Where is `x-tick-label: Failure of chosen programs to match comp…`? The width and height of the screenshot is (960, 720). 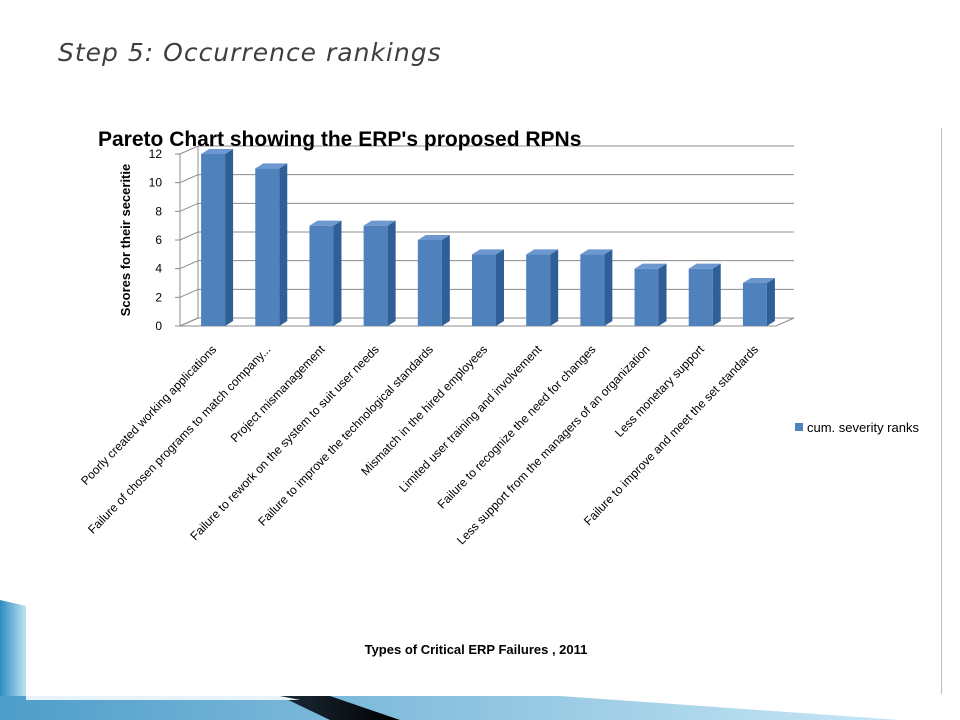 x-tick-label: Failure of chosen programs to match comp… is located at coordinates (179, 439).